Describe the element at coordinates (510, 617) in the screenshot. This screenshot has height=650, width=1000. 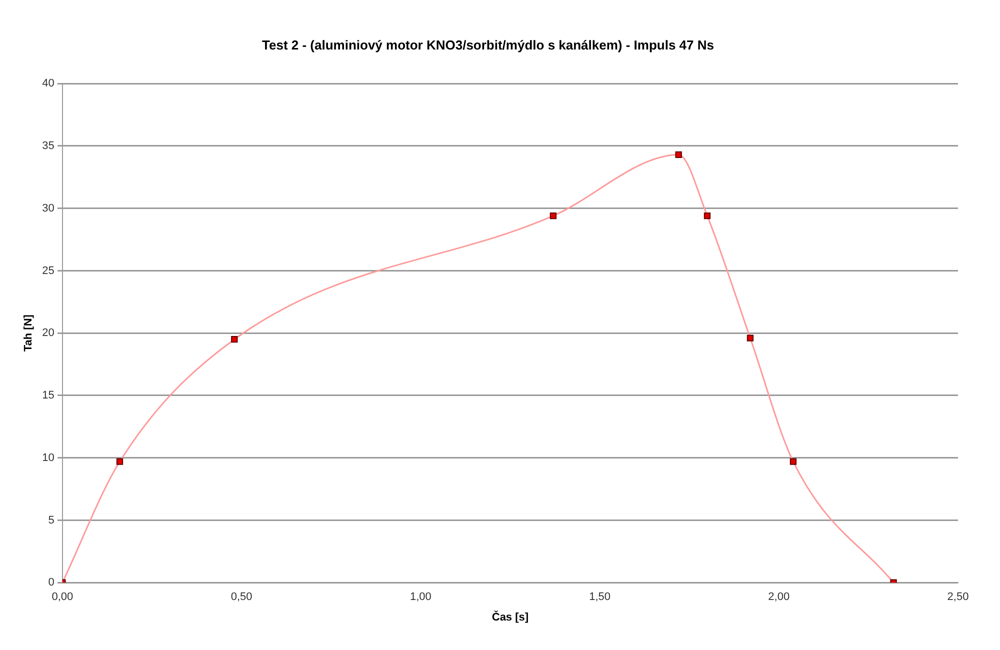
I see `x-axis-title: Čas [s]` at that location.